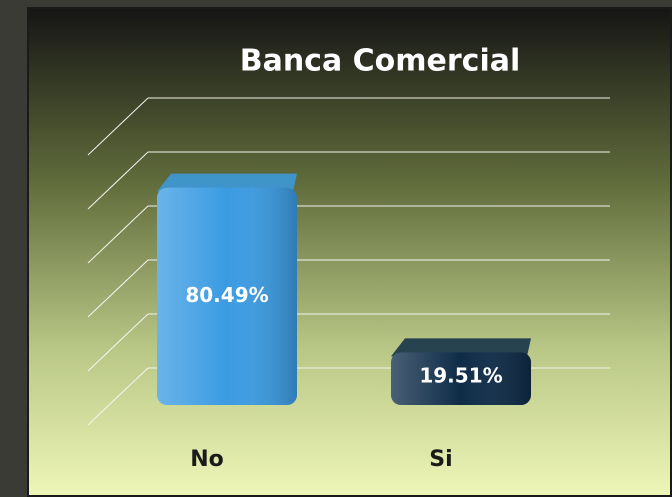 Image resolution: width=672 pixels, height=497 pixels. What do you see at coordinates (207, 459) in the screenshot?
I see `x-tick-label: No` at bounding box center [207, 459].